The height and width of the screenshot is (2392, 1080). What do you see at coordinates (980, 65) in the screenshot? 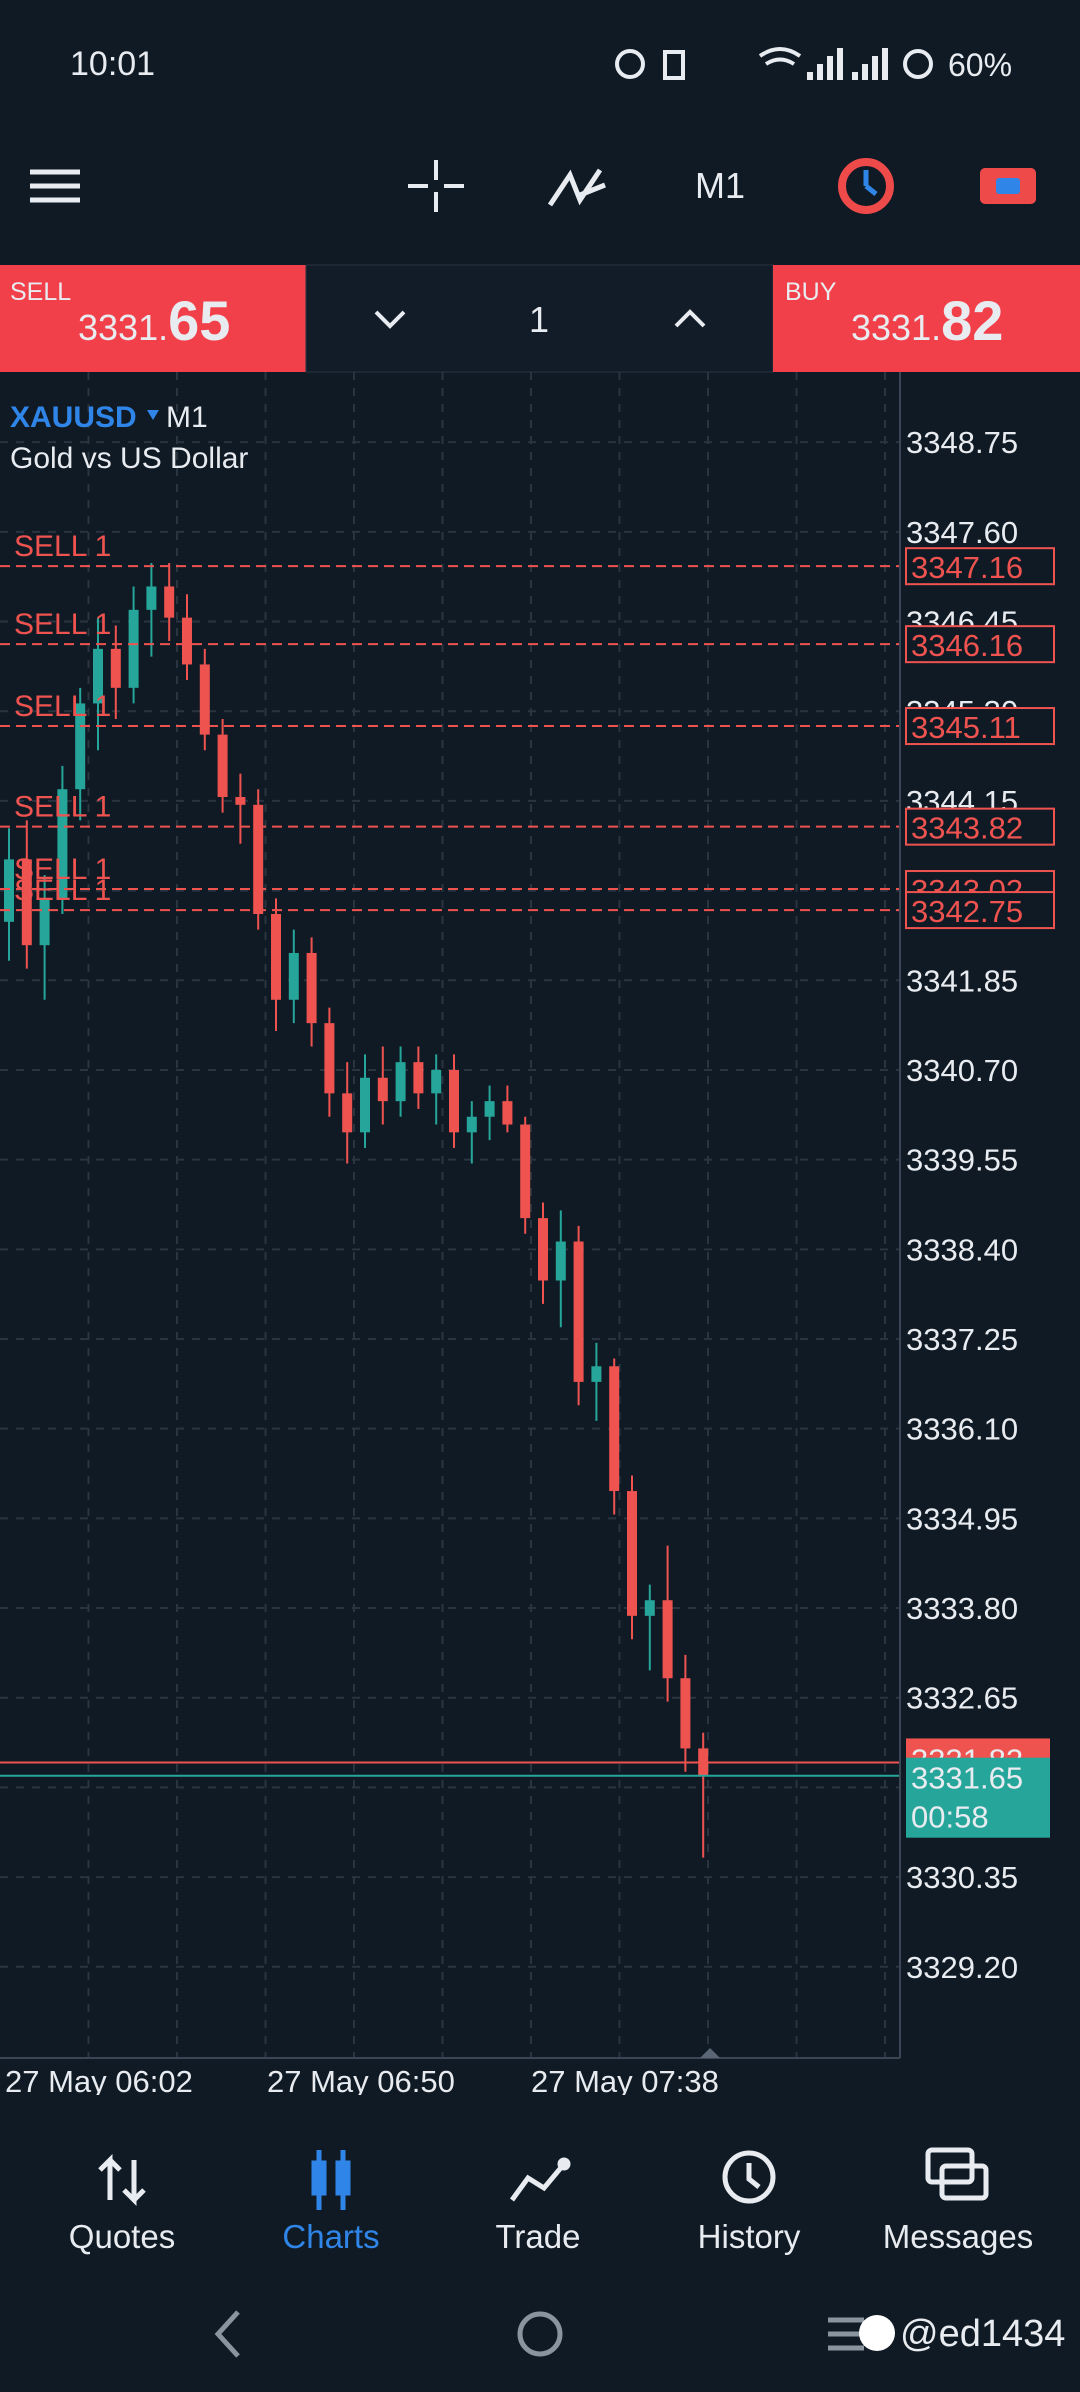
I see `battery: 60%` at bounding box center [980, 65].